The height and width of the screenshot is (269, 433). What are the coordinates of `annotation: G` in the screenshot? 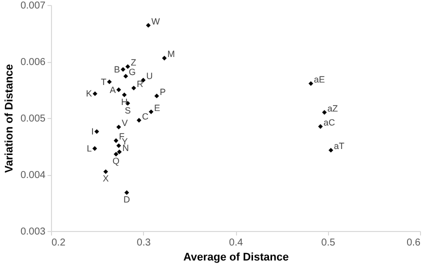 It's located at (132, 72).